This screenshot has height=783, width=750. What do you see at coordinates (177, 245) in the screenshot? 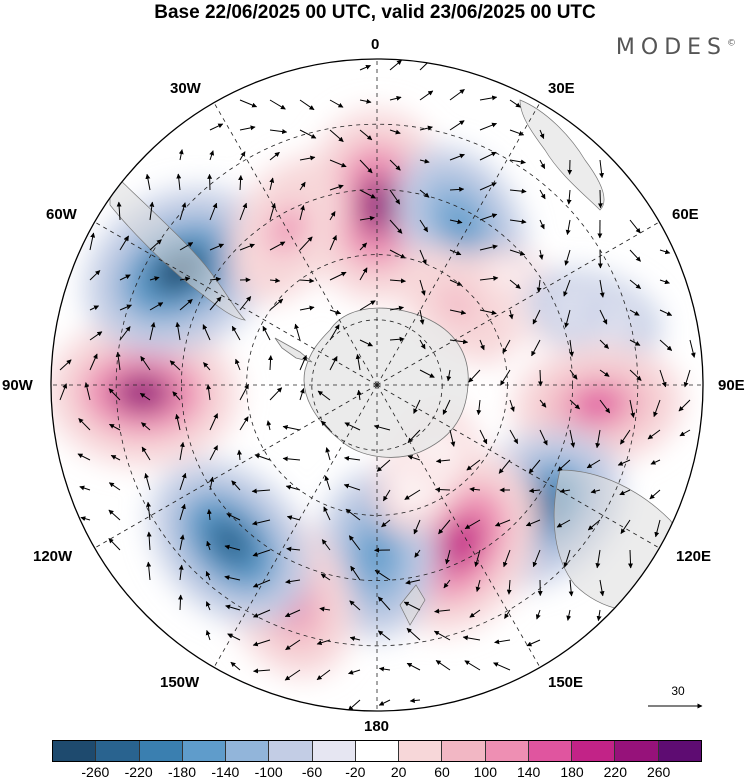
I see `south-america` at bounding box center [177, 245].